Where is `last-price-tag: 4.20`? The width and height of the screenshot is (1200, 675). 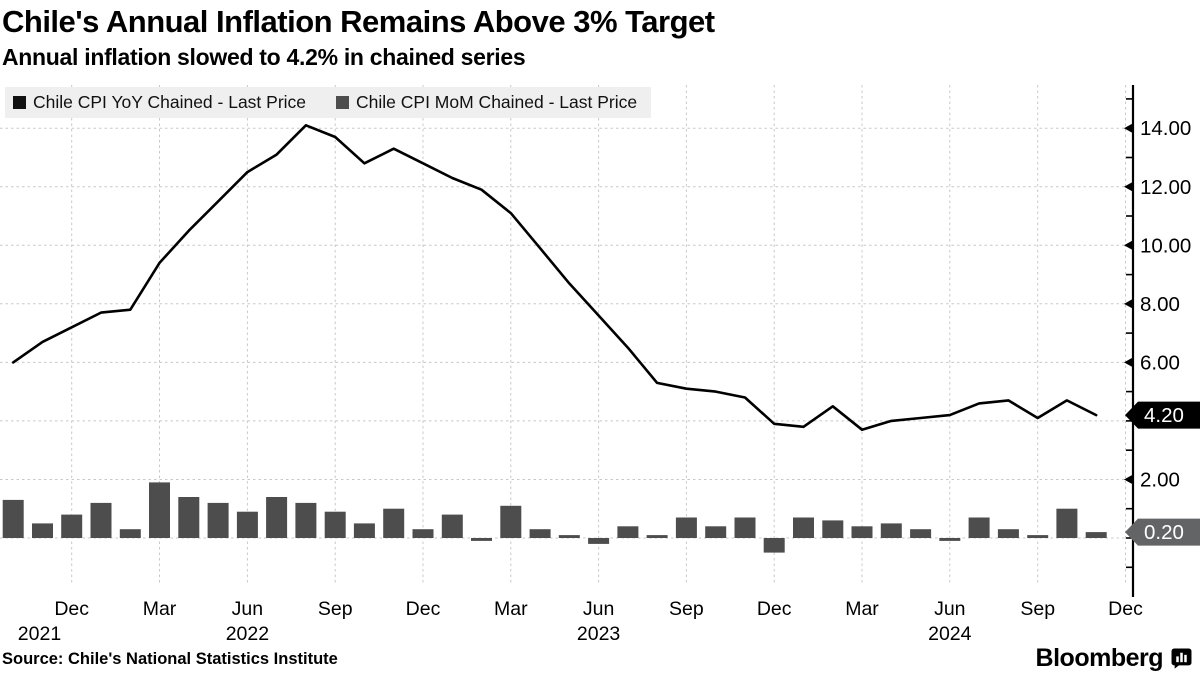
last-price-tag: 4.20 is located at coordinates (1162, 415).